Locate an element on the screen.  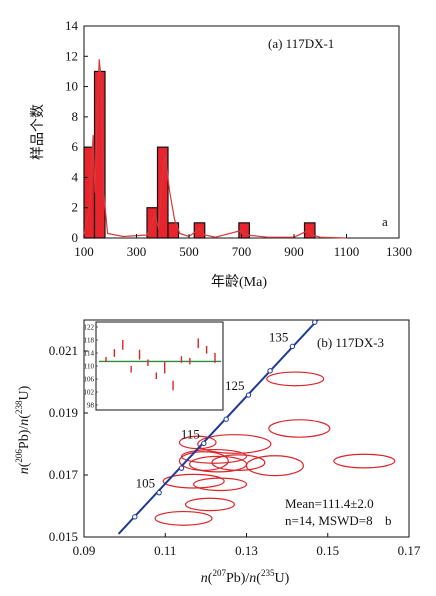
panel-a-label: a is located at coordinates (385, 221).